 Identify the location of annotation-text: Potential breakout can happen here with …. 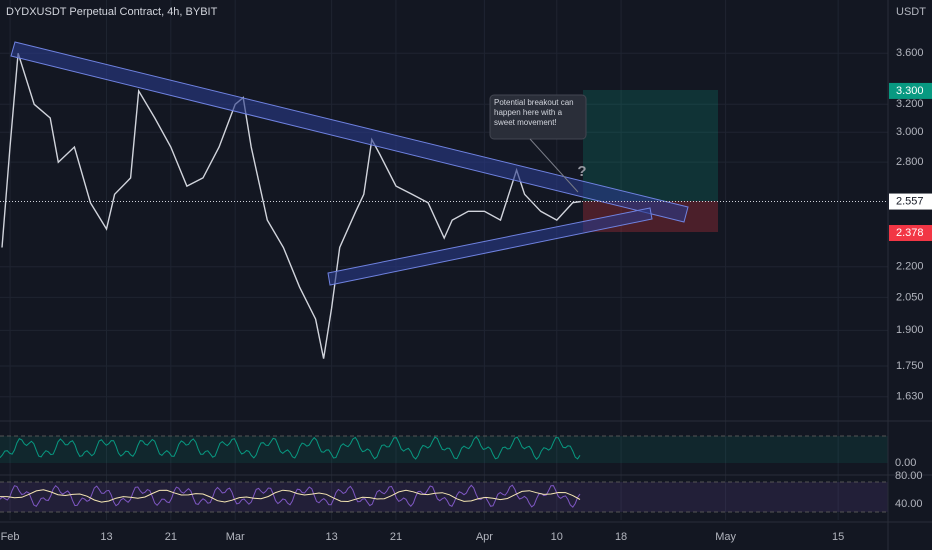
(534, 112).